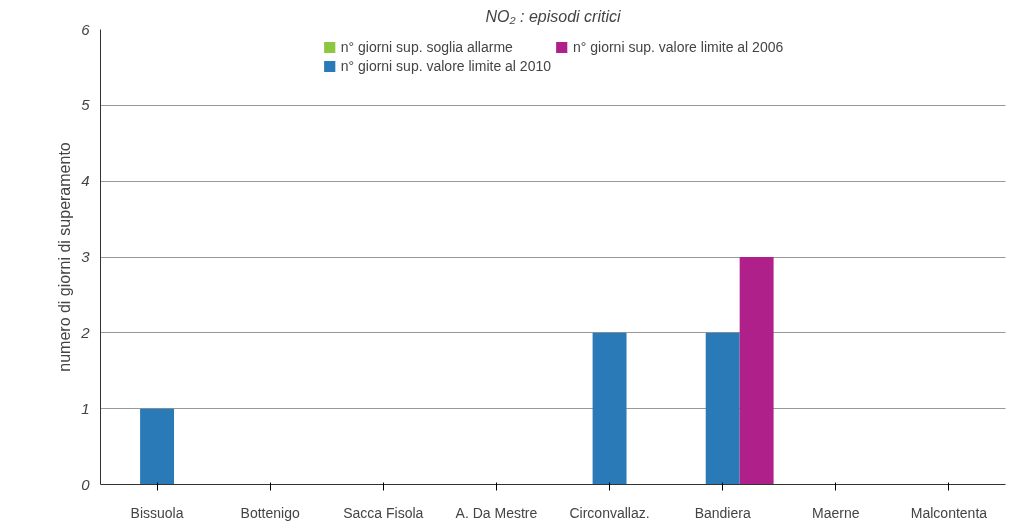  I want to click on y-tick-label: 5, so click(86, 105).